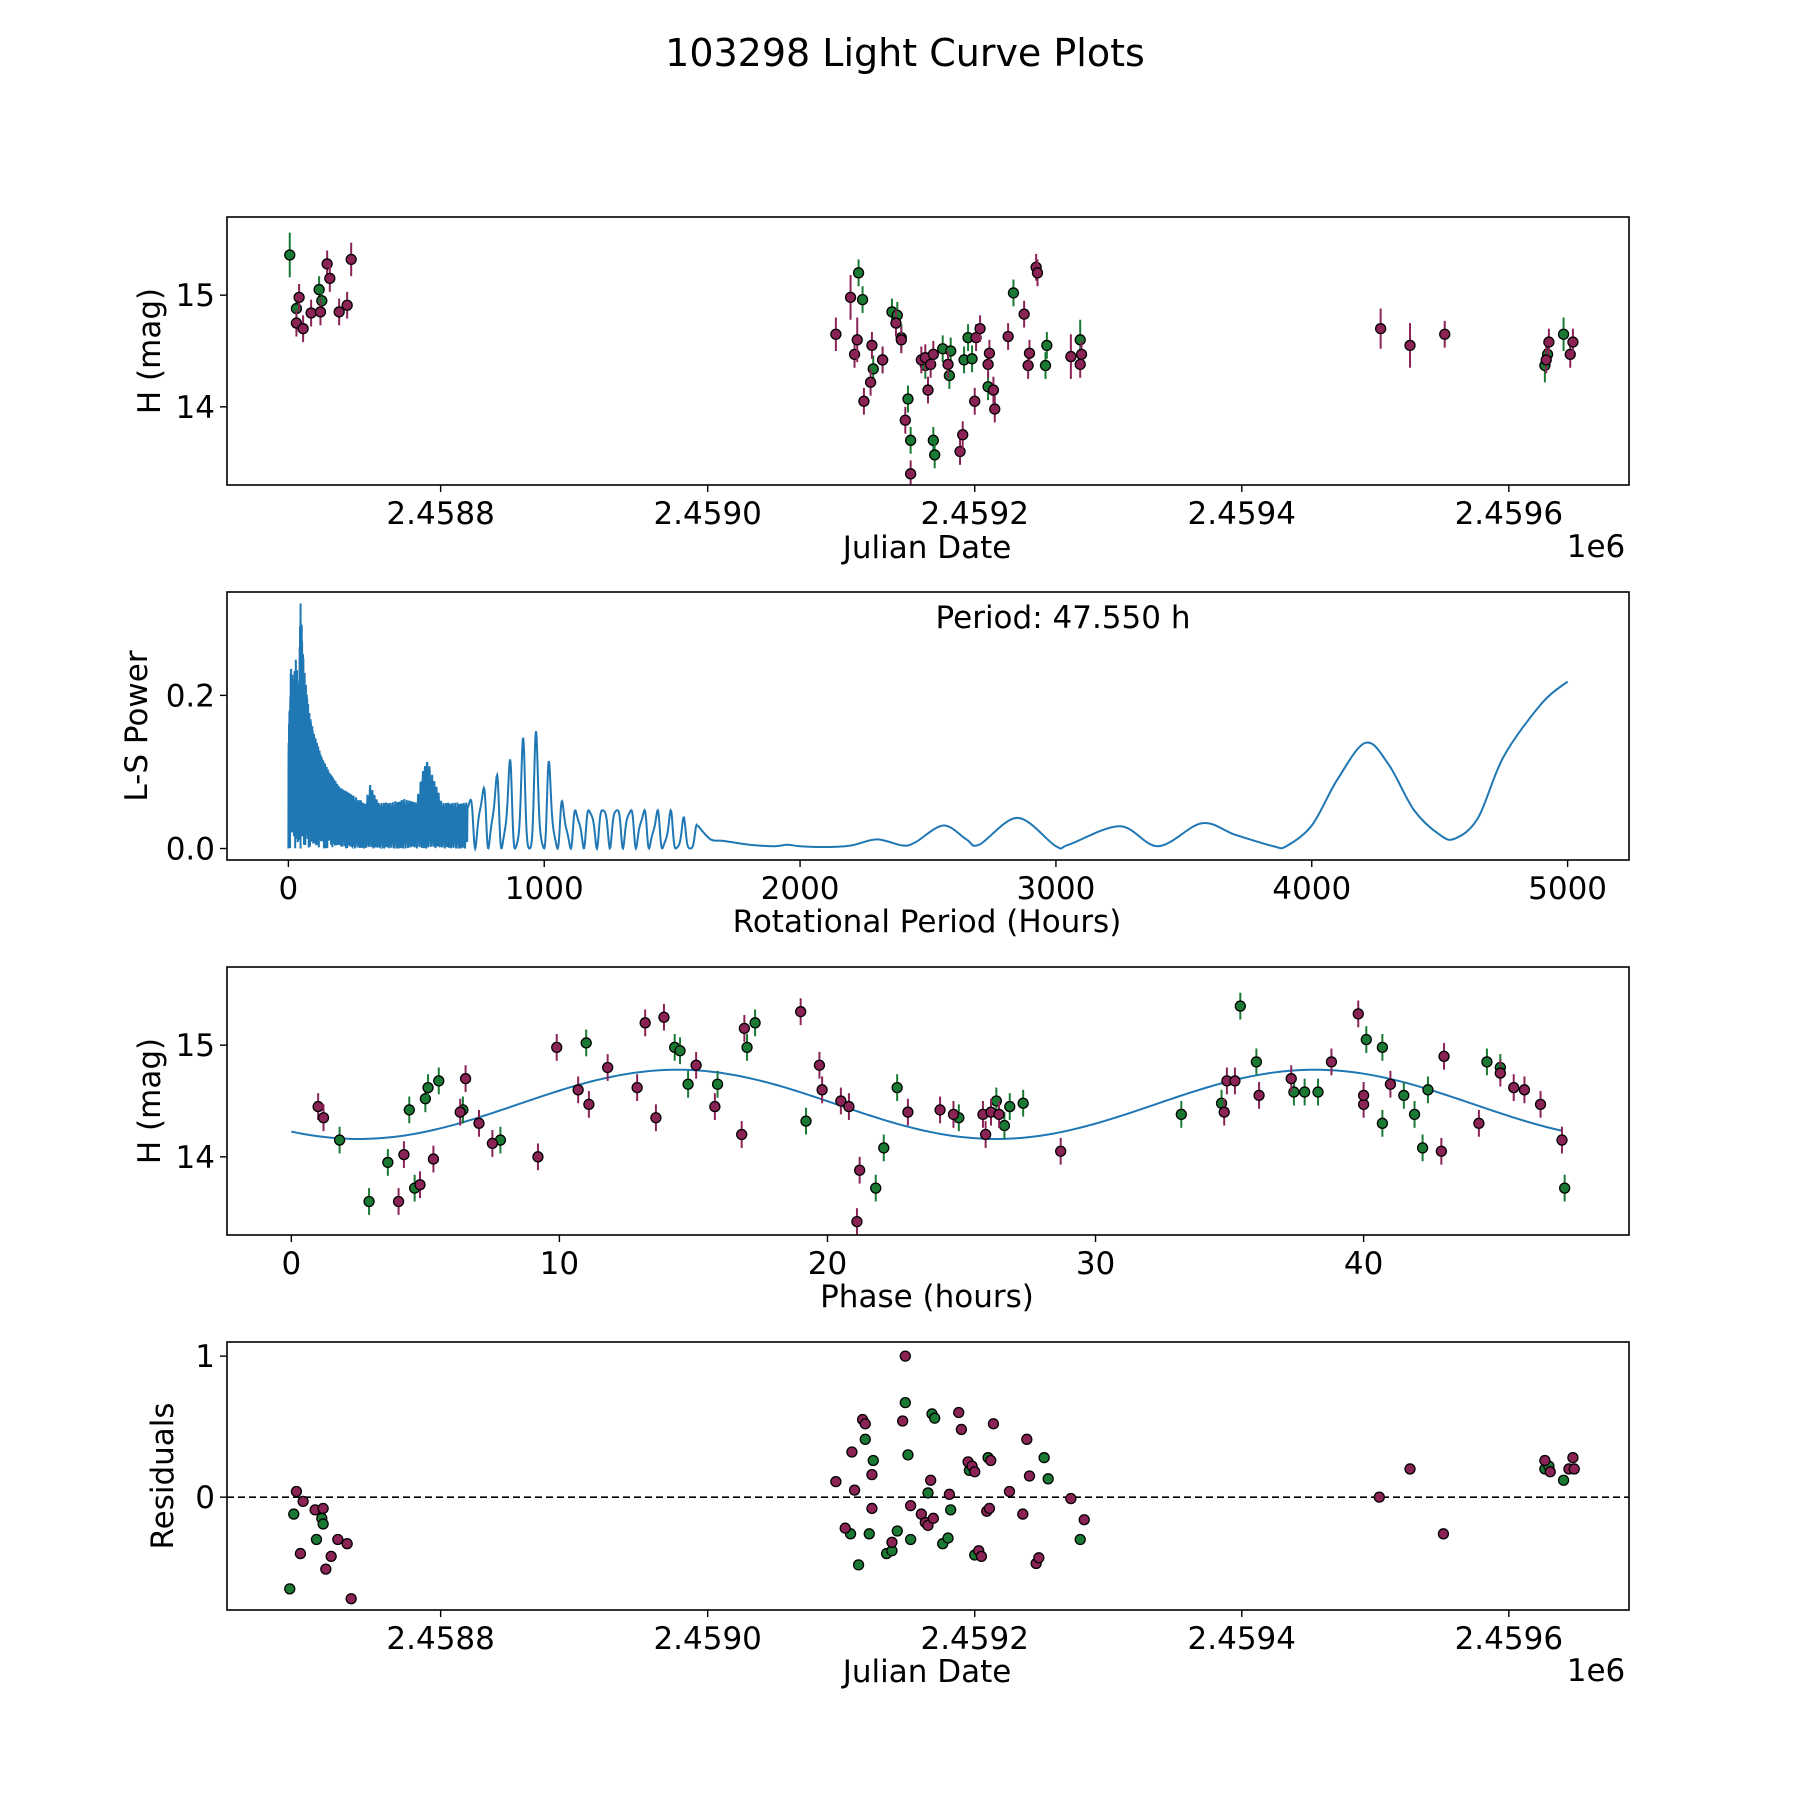 The height and width of the screenshot is (1800, 1800). What do you see at coordinates (205, 1357) in the screenshot?
I see `residuals-ytick-label: 1` at bounding box center [205, 1357].